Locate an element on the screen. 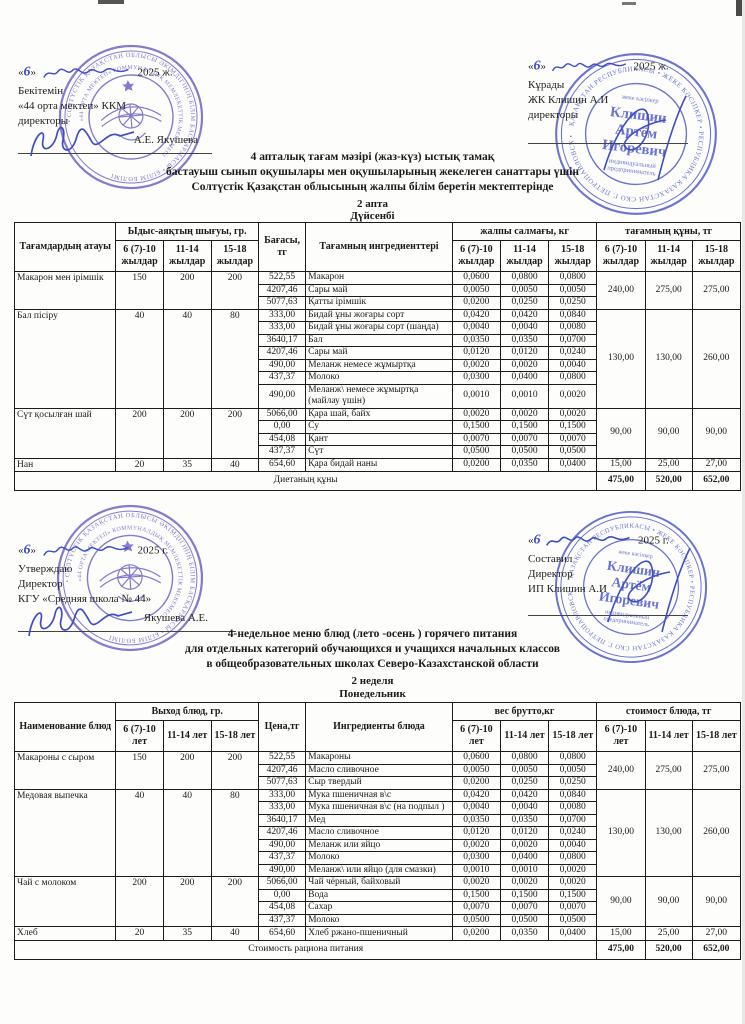 The image size is (745, 1024). ingredient-price: 522,55 is located at coordinates (282, 278).